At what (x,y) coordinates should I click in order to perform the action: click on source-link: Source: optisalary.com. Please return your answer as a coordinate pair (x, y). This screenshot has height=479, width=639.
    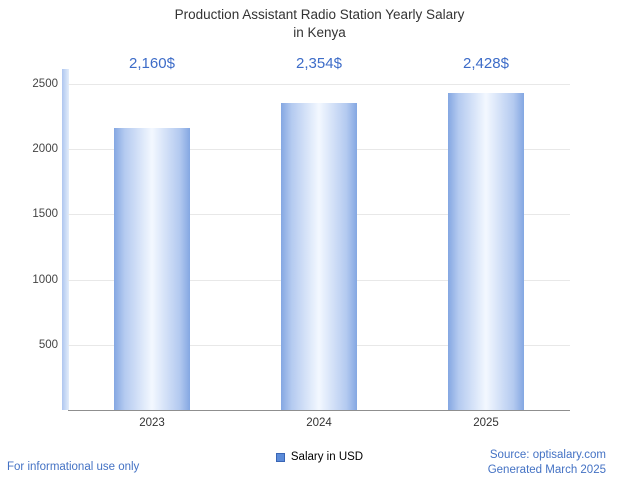
    Looking at the image, I should click on (547, 455).